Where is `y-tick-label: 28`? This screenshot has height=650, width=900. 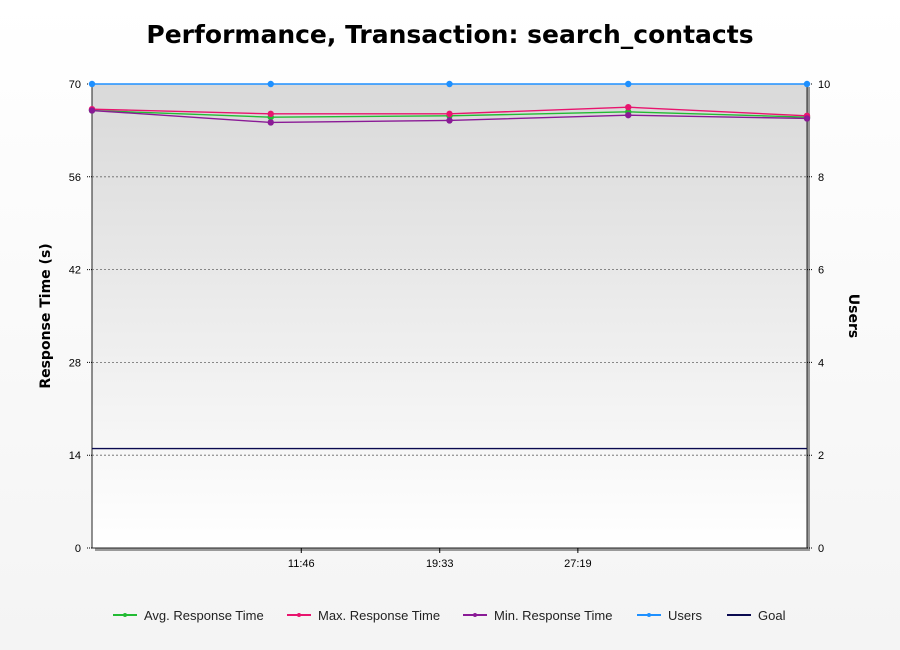 y-tick-label: 28 is located at coordinates (75, 363).